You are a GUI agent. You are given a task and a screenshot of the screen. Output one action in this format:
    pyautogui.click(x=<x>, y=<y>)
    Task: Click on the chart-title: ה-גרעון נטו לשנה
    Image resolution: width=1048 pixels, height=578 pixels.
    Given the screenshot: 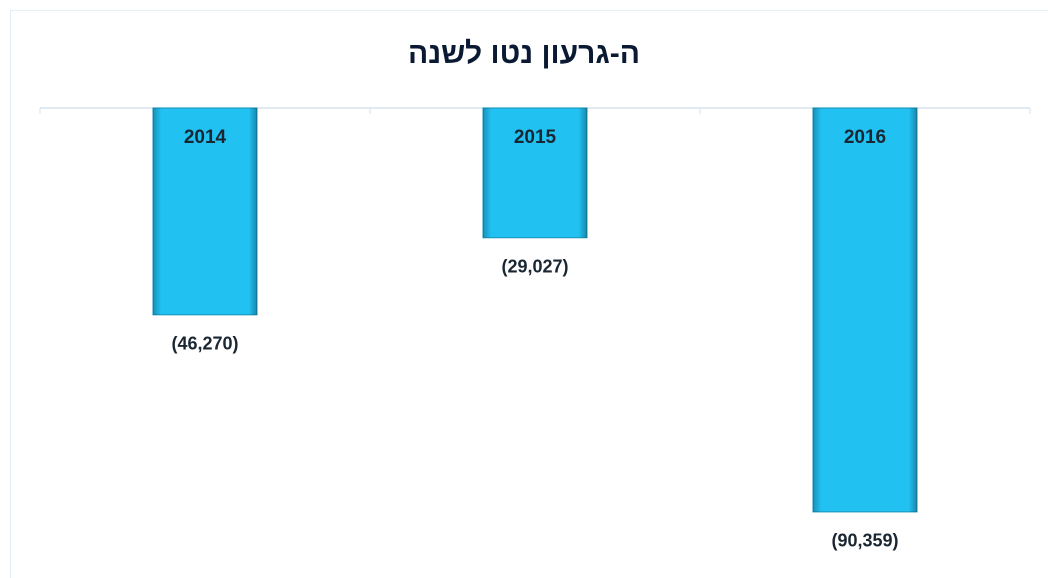 What is the action you would take?
    pyautogui.click(x=524, y=53)
    